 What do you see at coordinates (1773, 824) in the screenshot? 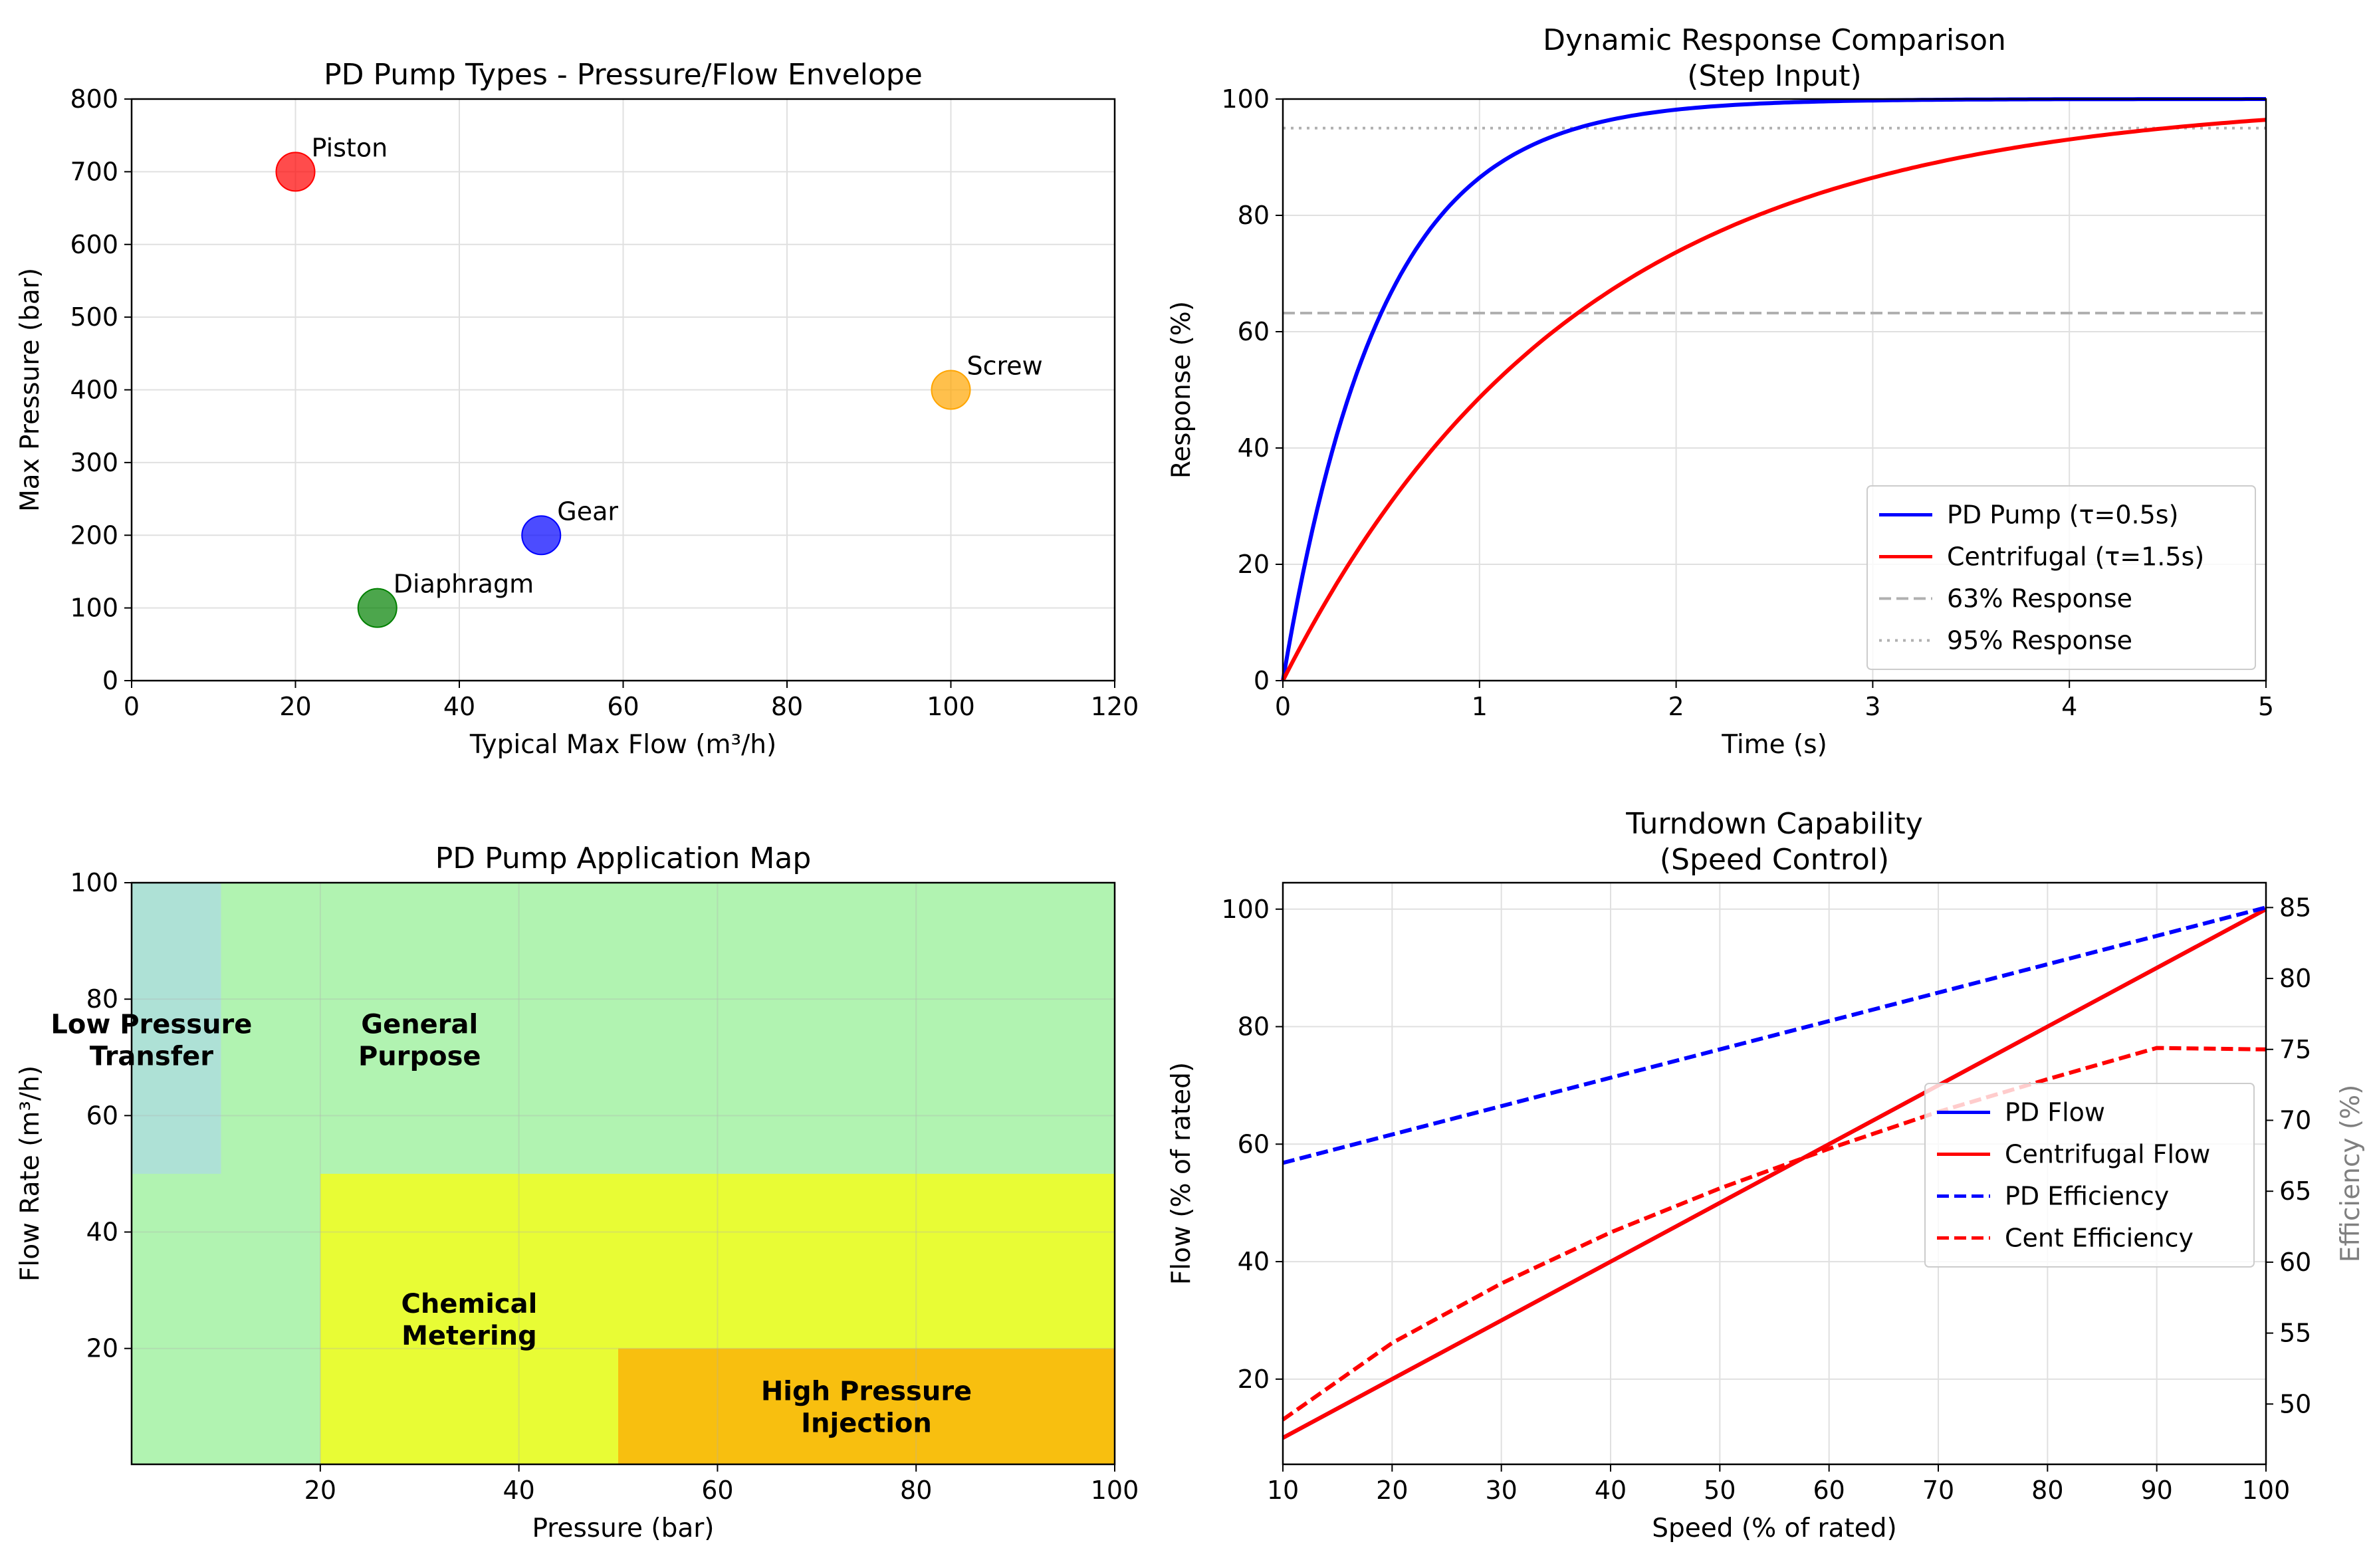
I see `chart-title: Turndown Capability` at bounding box center [1773, 824].